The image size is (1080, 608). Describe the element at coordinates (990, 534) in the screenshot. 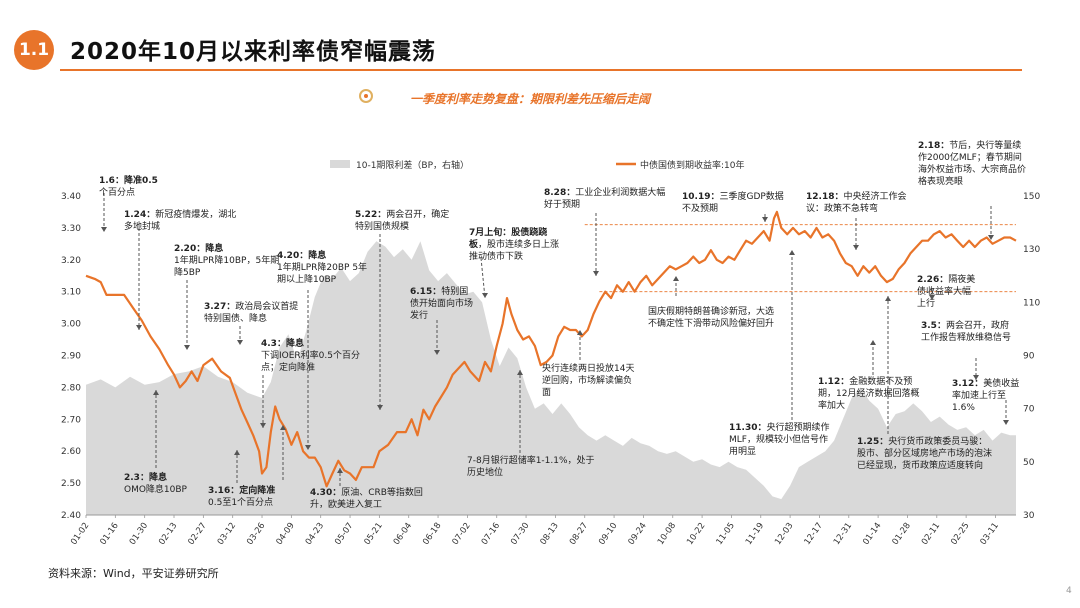

I see `x-tick-label: 03-11` at that location.